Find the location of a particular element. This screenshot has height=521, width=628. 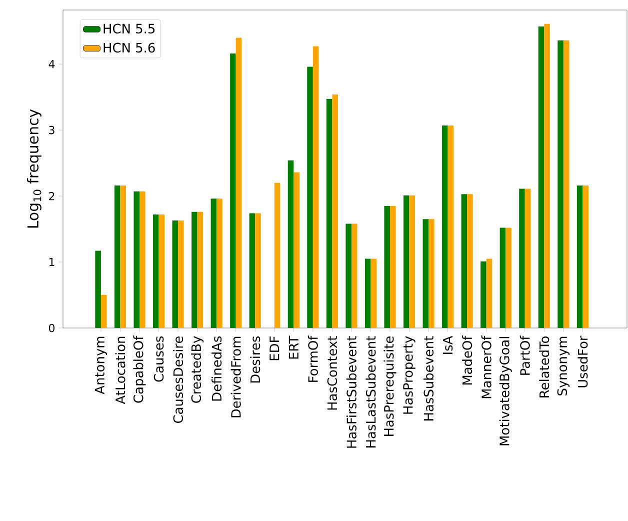

x-tick-label: HasProperty is located at coordinates (409, 375).